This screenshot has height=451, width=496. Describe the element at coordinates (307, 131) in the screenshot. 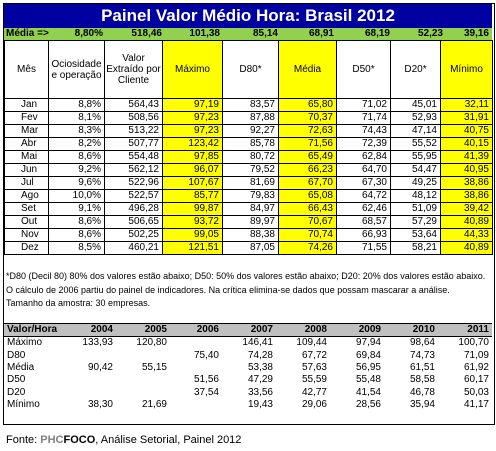

I see `value-cell: 72,63` at that location.